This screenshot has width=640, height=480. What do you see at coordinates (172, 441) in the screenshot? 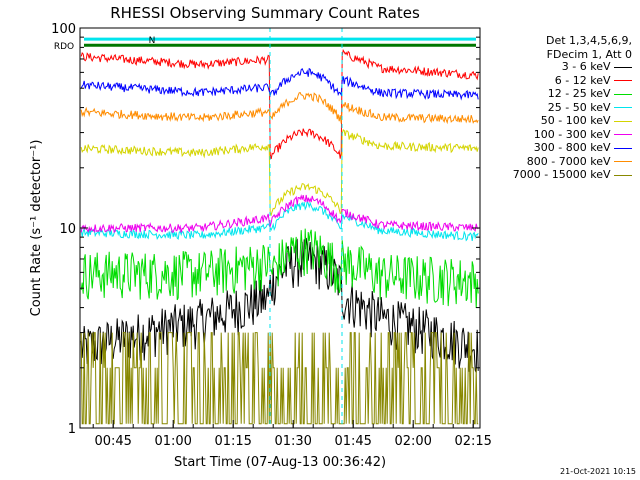
I see `x-tick-label-1: 01:00` at bounding box center [172, 441].